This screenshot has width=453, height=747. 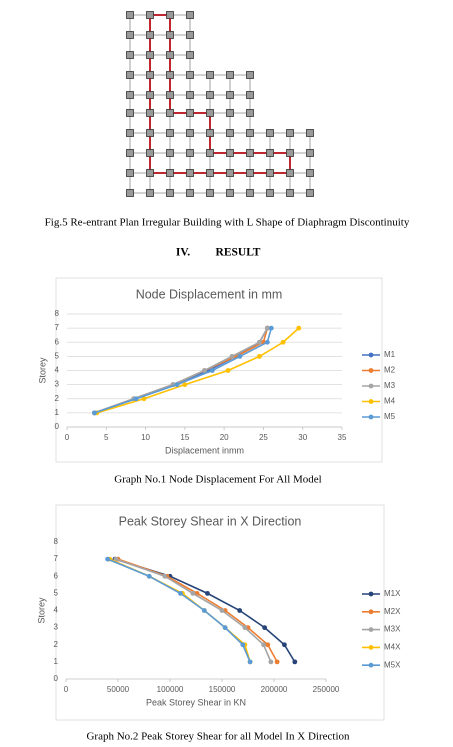 What do you see at coordinates (145, 437) in the screenshot?
I see `x-tick-label: 10` at bounding box center [145, 437].